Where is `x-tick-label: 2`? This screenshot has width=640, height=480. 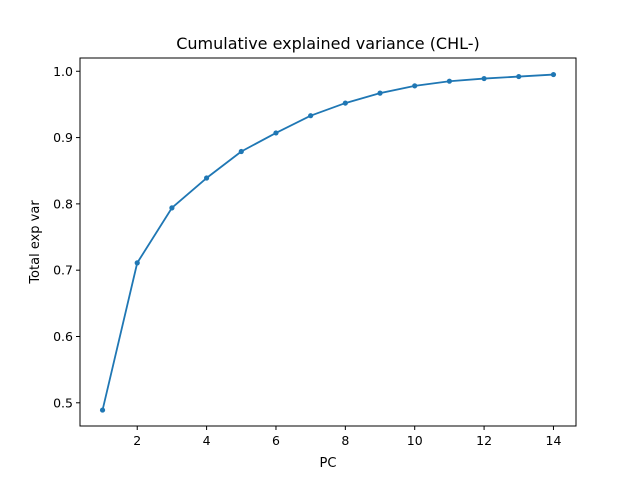
x-tick-label: 2 is located at coordinates (137, 440).